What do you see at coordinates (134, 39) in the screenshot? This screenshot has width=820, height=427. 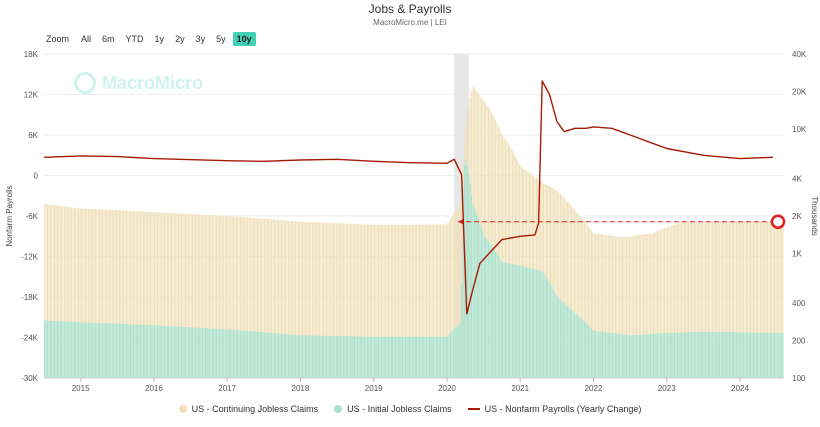 I see `range-button-ytd: YTD` at bounding box center [134, 39].